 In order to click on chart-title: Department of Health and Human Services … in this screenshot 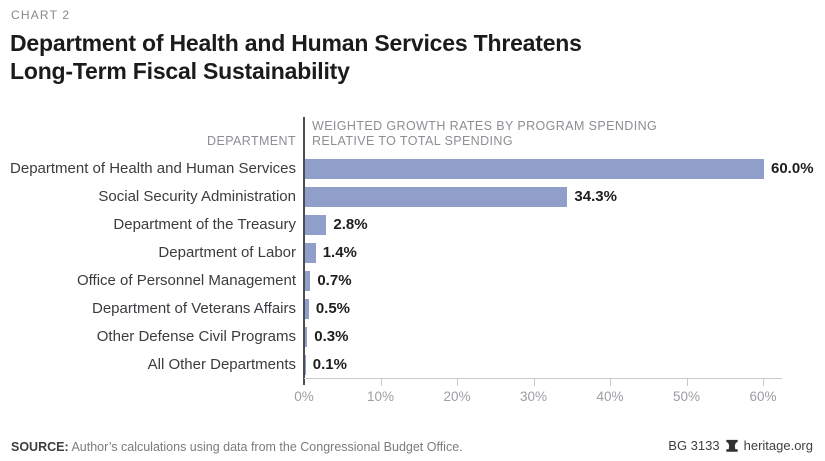, I will do `click(296, 57)`.